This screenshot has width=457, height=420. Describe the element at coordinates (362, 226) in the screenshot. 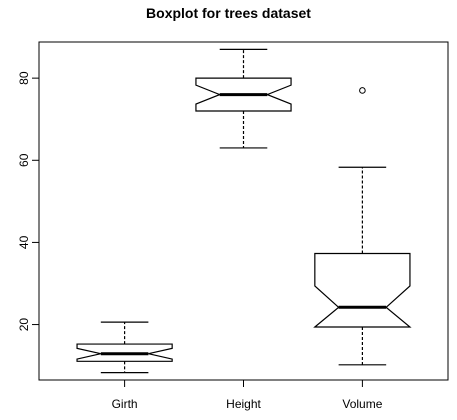

I see `box-volume` at that location.